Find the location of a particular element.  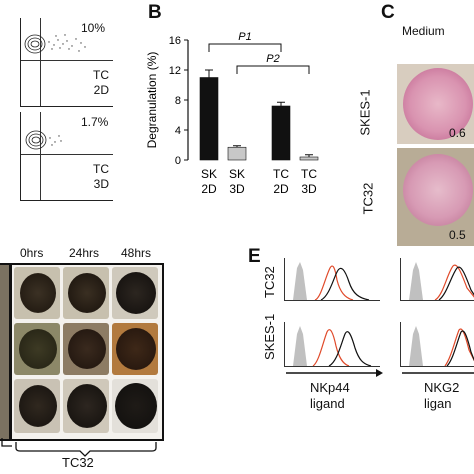

percent-label-top: 10% is located at coordinates (93, 28).